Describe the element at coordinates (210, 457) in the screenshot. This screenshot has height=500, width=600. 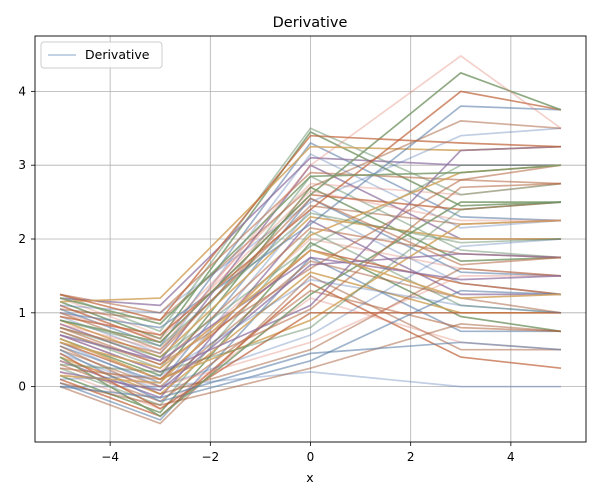
I see `x-tick-label: −2` at that location.